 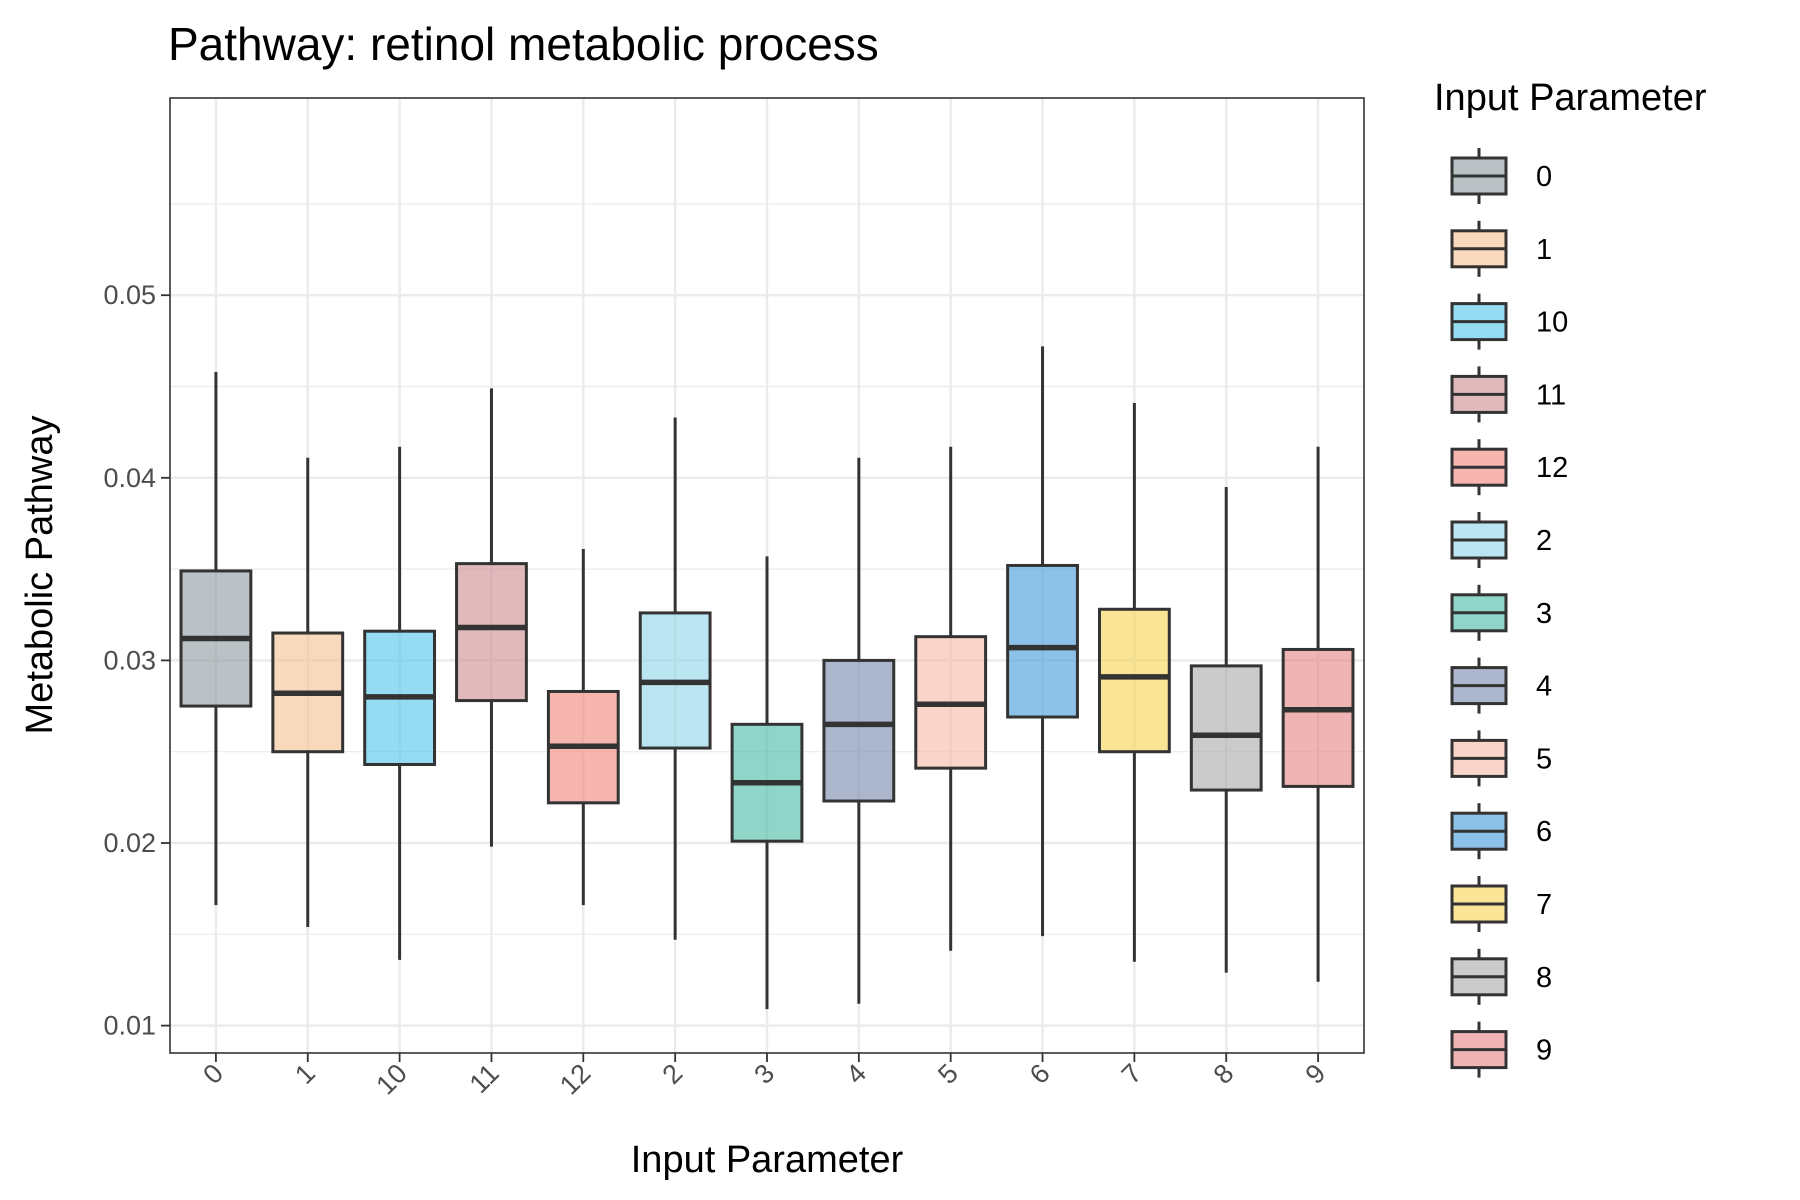 What do you see at coordinates (523, 44) in the screenshot?
I see `chart-title: Pathway: retinol metabolic process` at bounding box center [523, 44].